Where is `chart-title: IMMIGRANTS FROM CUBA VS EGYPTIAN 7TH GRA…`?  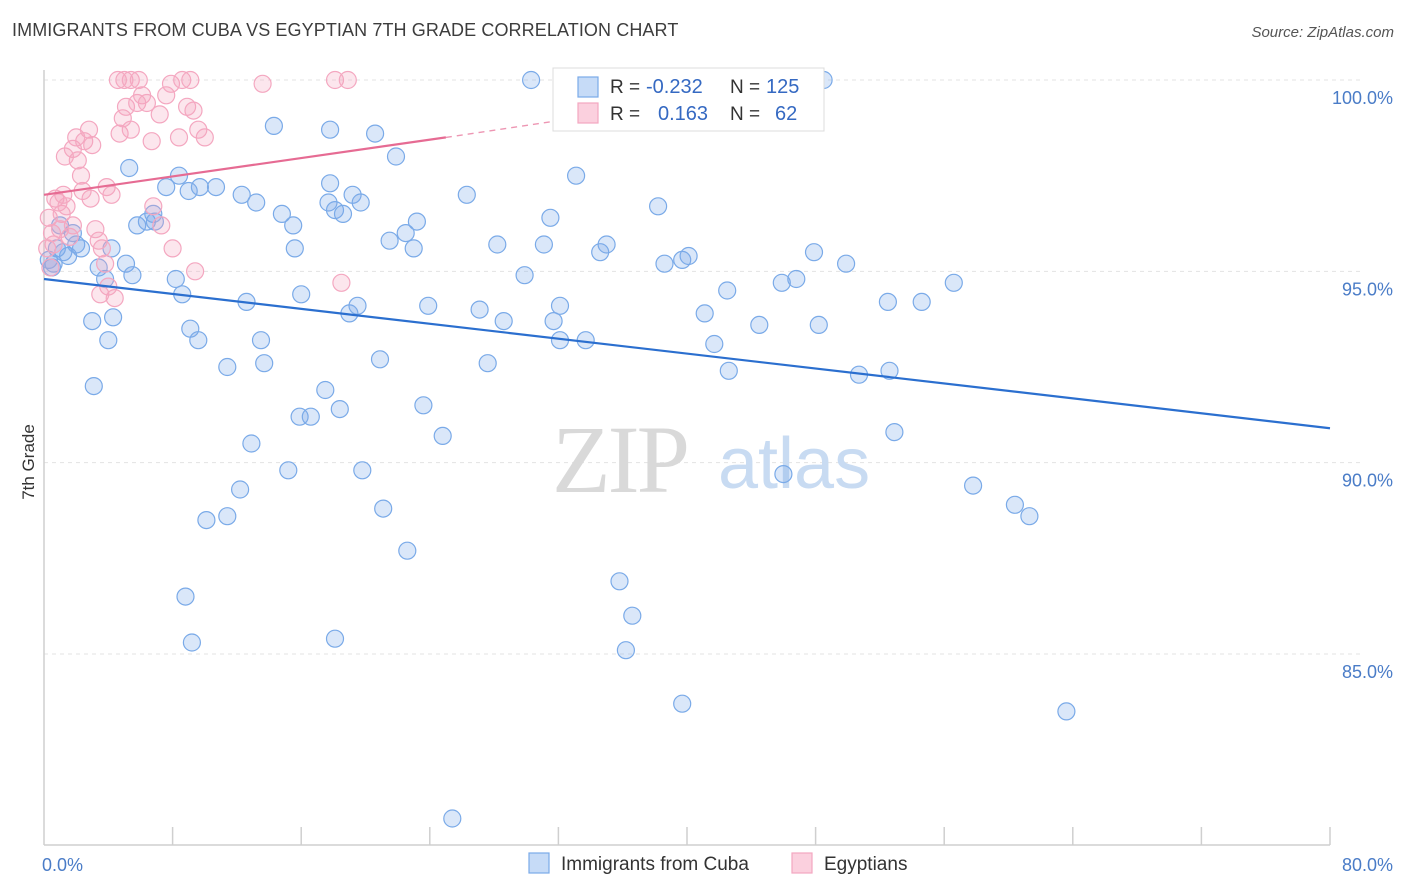 chart-title: IMMIGRANTS FROM CUBA VS EGYPTIAN 7TH GRA… is located at coordinates (345, 30).